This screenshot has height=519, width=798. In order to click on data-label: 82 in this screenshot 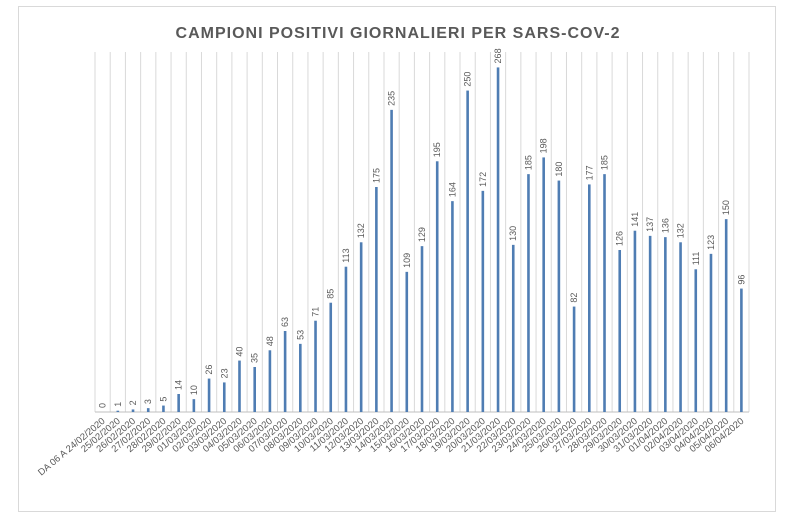, I will do `click(574, 298)`.